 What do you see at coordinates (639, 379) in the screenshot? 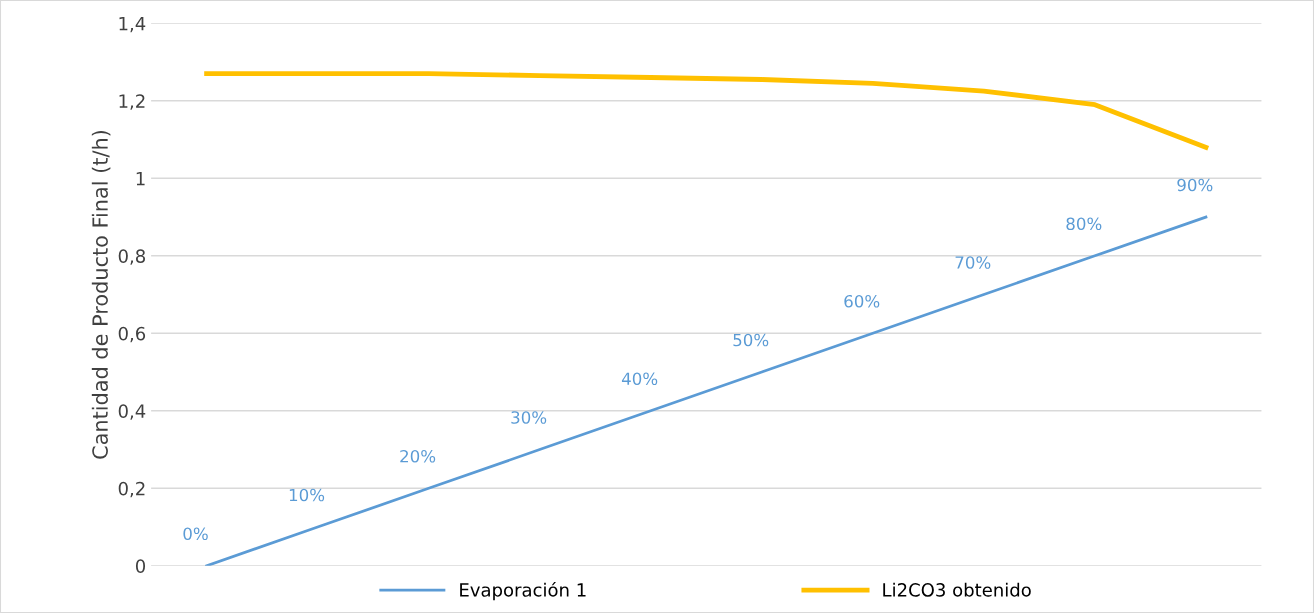
I see `data-label: 40%` at bounding box center [639, 379].